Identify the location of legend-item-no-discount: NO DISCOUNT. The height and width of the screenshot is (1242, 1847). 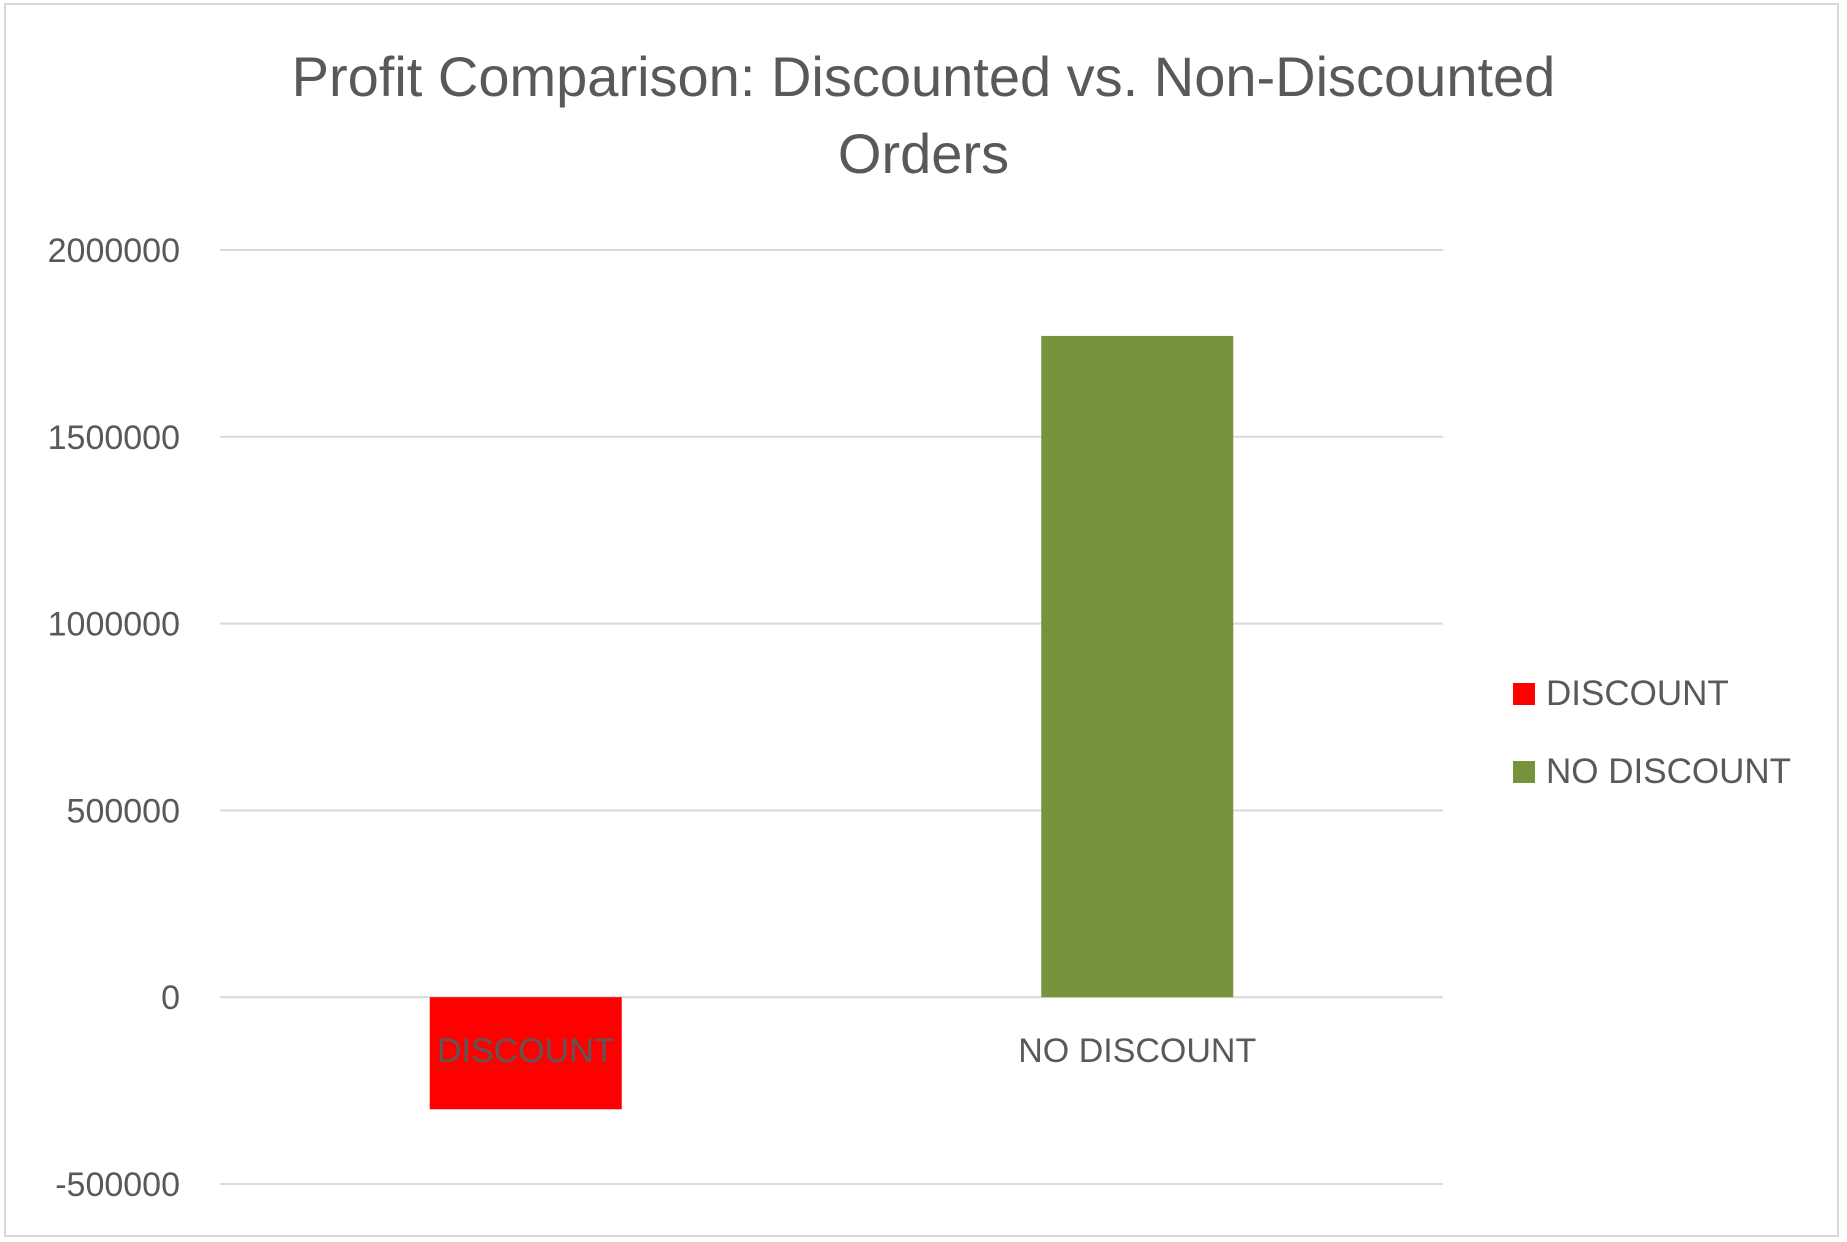
(1652, 772).